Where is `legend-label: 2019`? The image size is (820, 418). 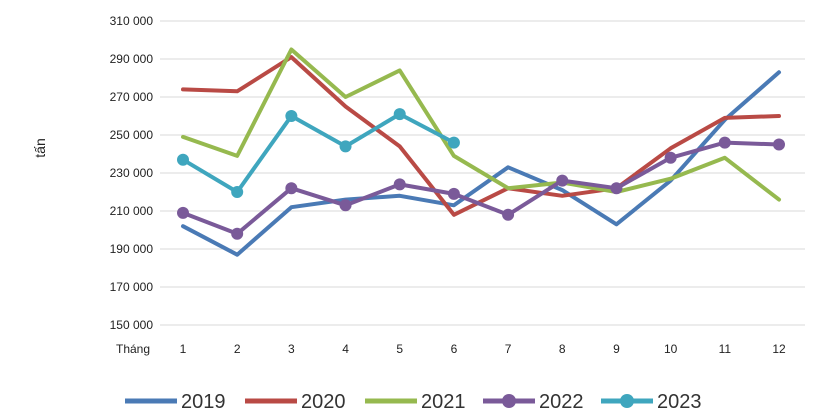 legend-label: 2019 is located at coordinates (203, 402).